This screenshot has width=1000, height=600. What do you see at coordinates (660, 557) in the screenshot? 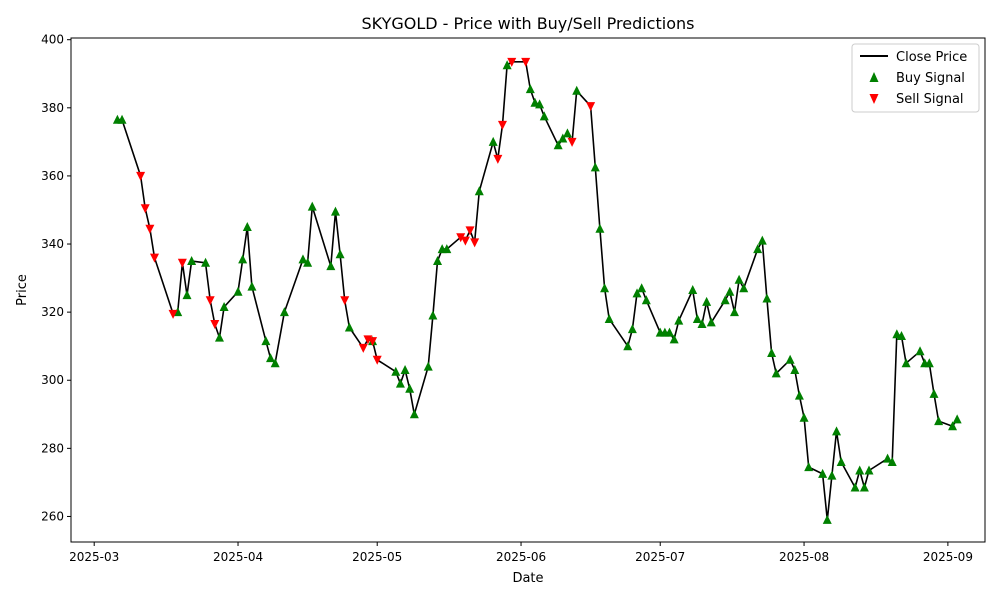
I see `x-tick-label: 2025-07` at bounding box center [660, 557].